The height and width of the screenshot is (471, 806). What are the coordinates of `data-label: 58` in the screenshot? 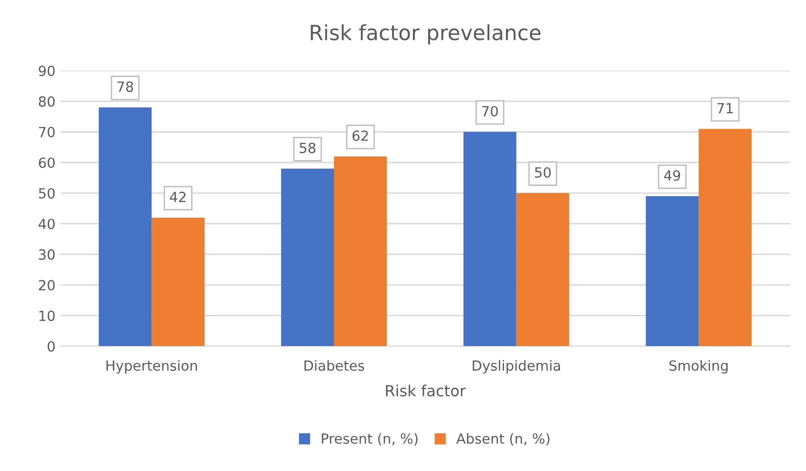 It's located at (308, 148).